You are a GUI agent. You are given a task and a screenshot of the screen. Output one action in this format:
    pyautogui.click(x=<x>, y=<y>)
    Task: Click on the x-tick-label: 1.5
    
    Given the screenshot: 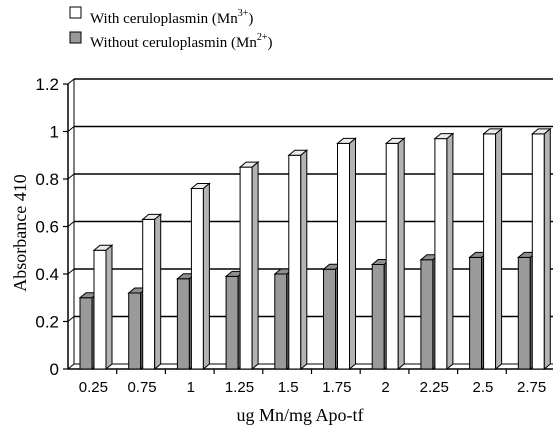 What is the action you would take?
    pyautogui.click(x=288, y=387)
    